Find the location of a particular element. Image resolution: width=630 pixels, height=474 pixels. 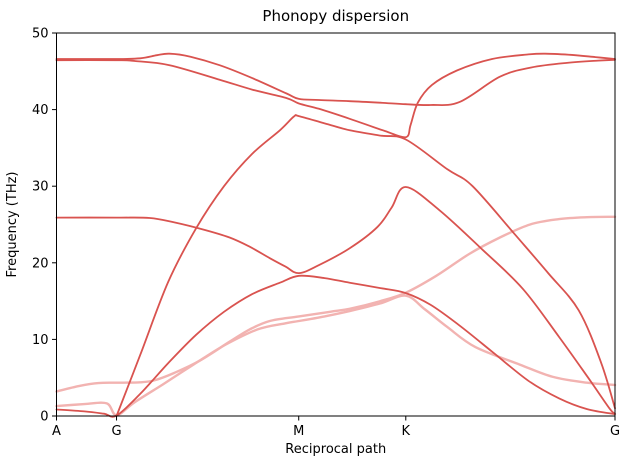

y-tick-label: 50 is located at coordinates (40, 34).